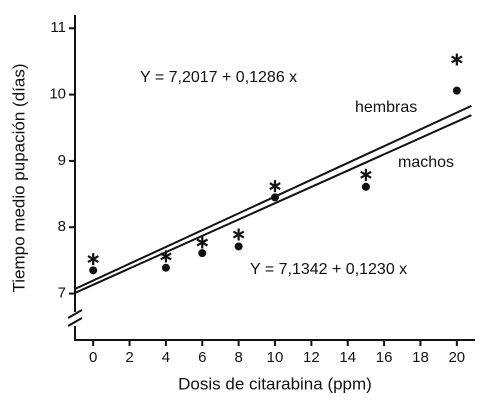  I want to click on axis-break, so click(75, 318).